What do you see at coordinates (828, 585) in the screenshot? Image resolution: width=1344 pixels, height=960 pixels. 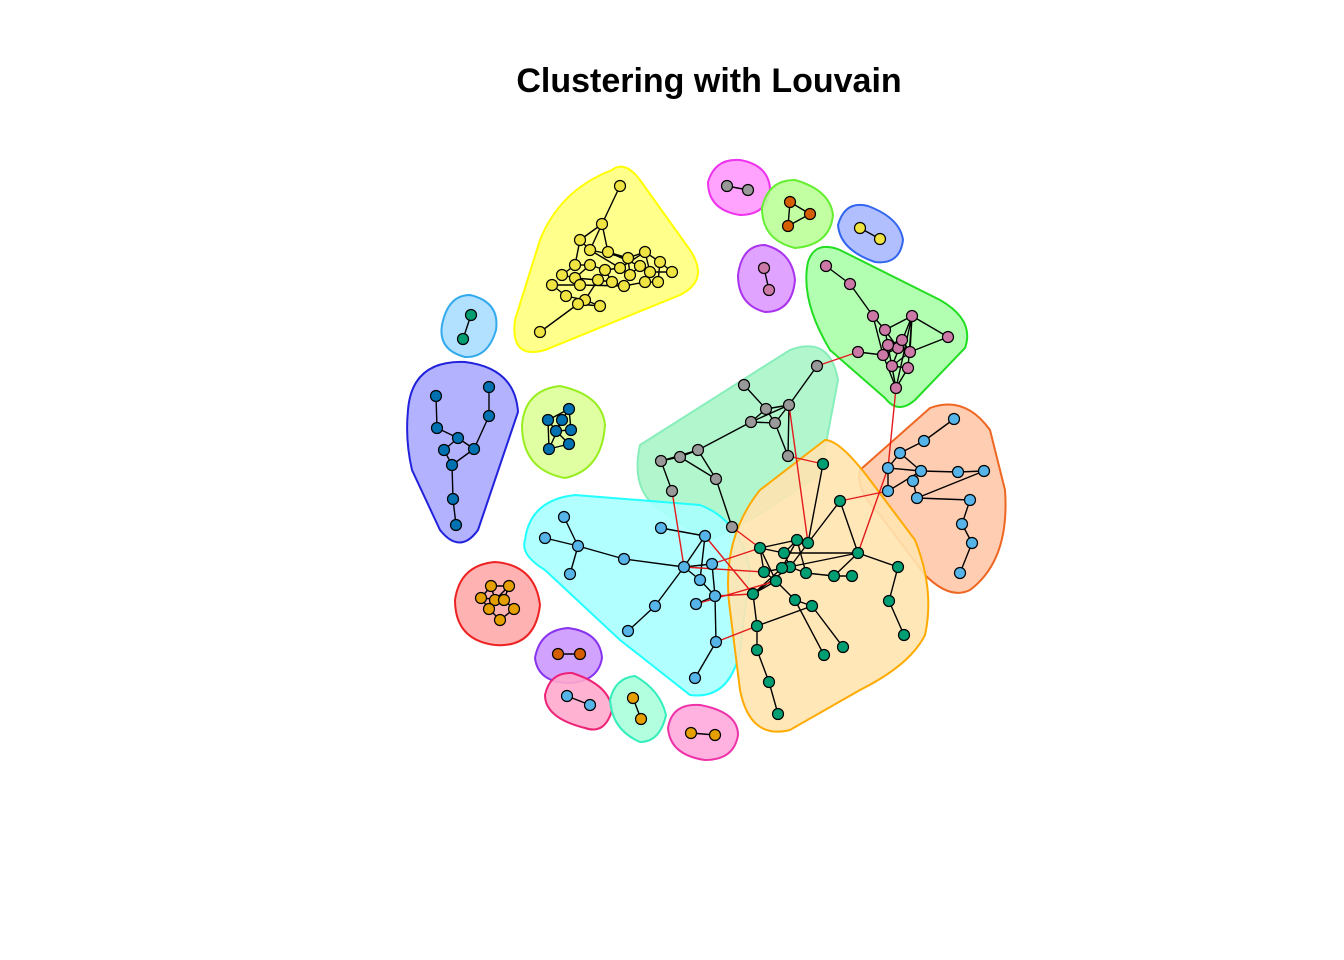 I see `cluster-hull-orange` at bounding box center [828, 585].